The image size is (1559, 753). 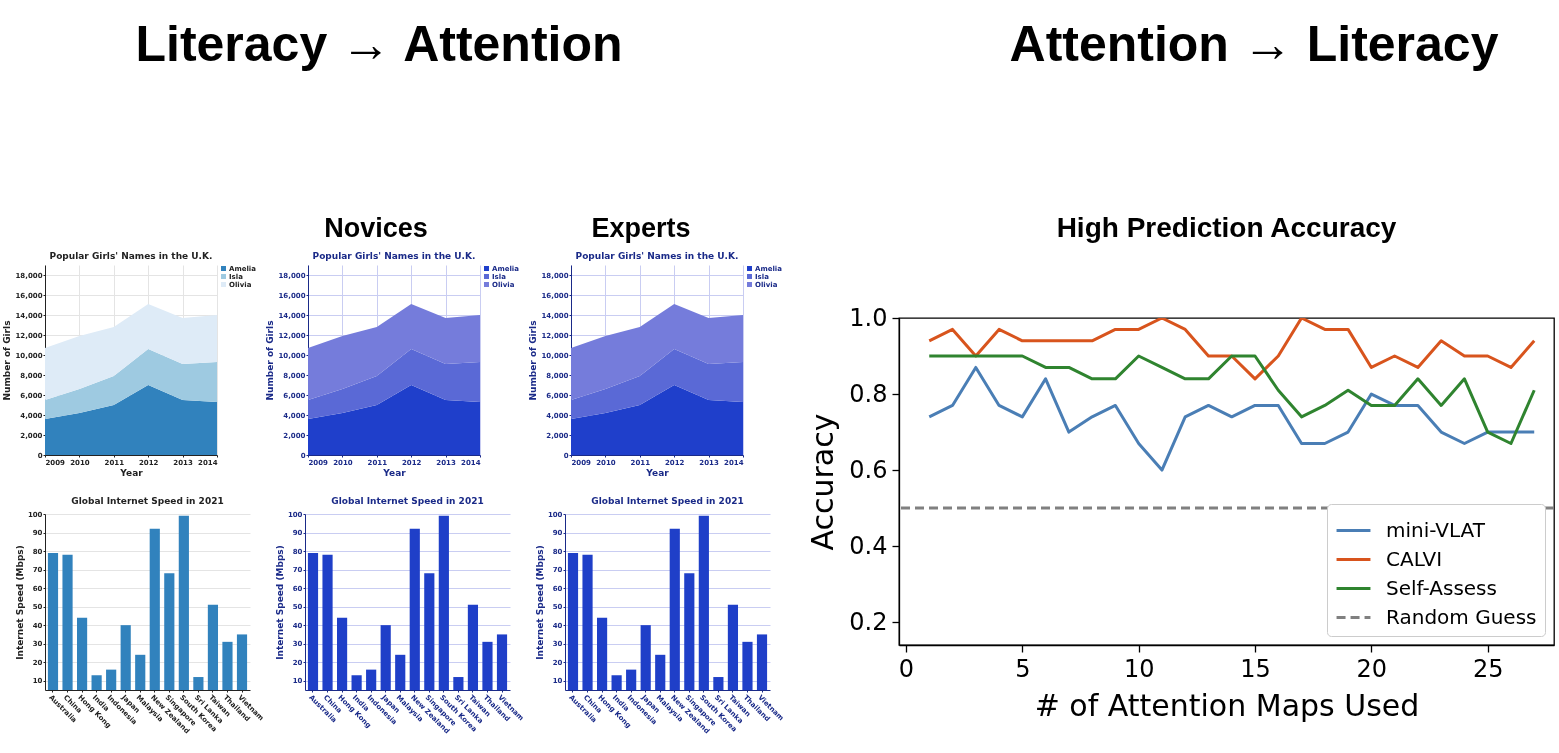 What do you see at coordinates (641, 228) in the screenshot?
I see `text: Experts` at bounding box center [641, 228].